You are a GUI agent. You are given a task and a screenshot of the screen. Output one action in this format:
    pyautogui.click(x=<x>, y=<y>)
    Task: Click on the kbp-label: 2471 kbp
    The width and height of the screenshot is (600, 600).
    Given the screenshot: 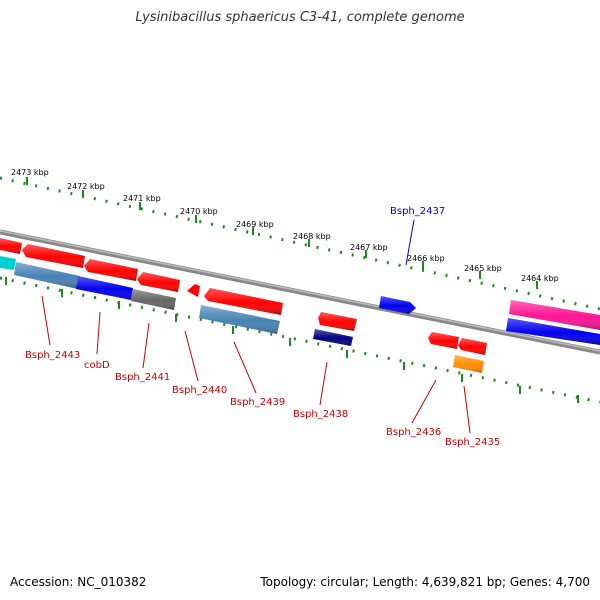 What is the action you would take?
    pyautogui.click(x=142, y=198)
    